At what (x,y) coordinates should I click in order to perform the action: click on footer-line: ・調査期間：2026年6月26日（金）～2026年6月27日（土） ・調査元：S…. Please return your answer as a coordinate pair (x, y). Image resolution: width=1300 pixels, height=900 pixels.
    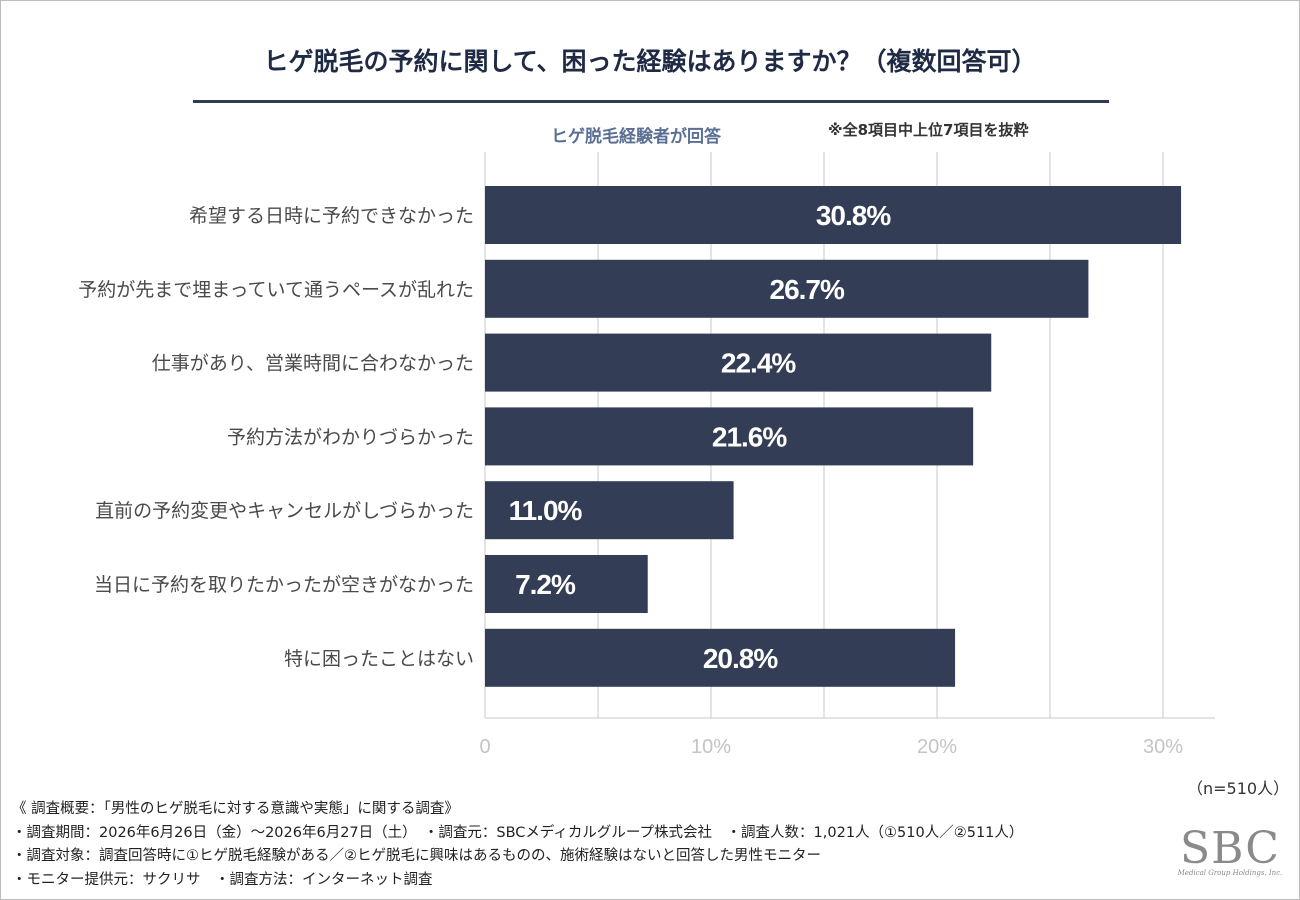
    Looking at the image, I should click on (518, 832).